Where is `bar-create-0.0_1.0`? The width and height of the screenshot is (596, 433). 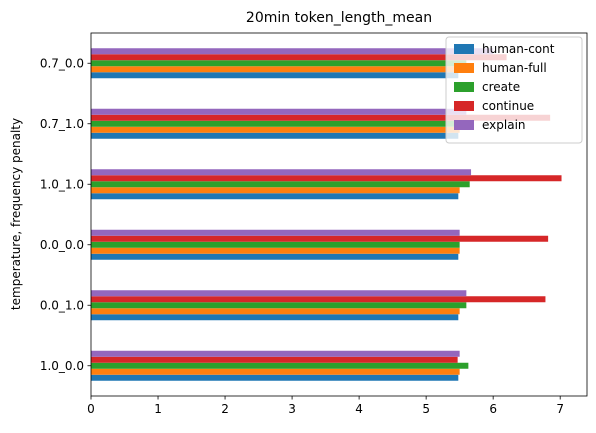 bar-create-0.0_1.0 is located at coordinates (279, 305).